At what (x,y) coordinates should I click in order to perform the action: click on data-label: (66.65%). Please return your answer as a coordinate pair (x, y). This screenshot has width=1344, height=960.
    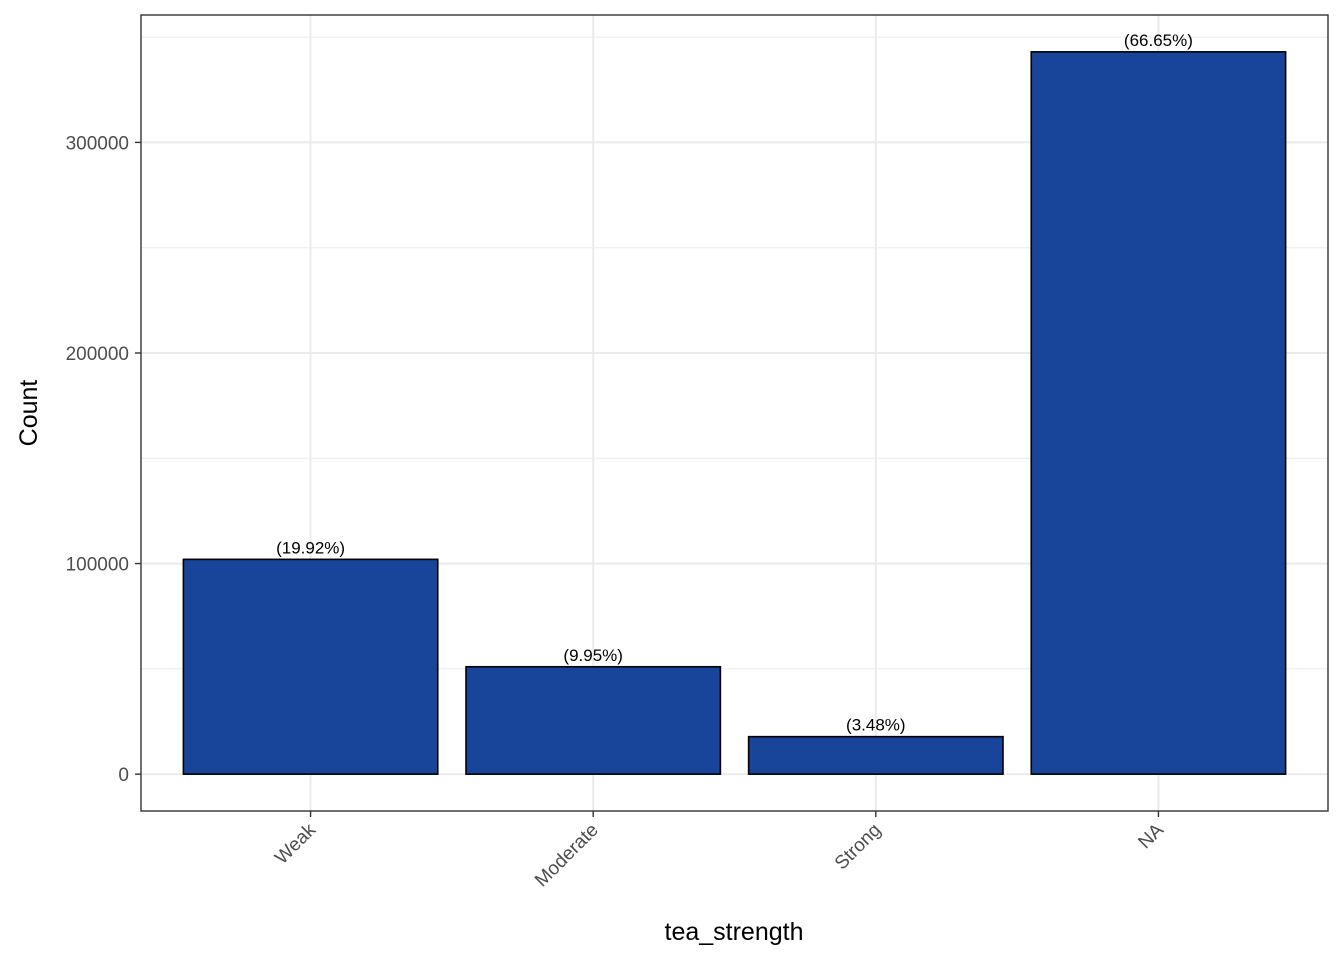
    Looking at the image, I should click on (1158, 40).